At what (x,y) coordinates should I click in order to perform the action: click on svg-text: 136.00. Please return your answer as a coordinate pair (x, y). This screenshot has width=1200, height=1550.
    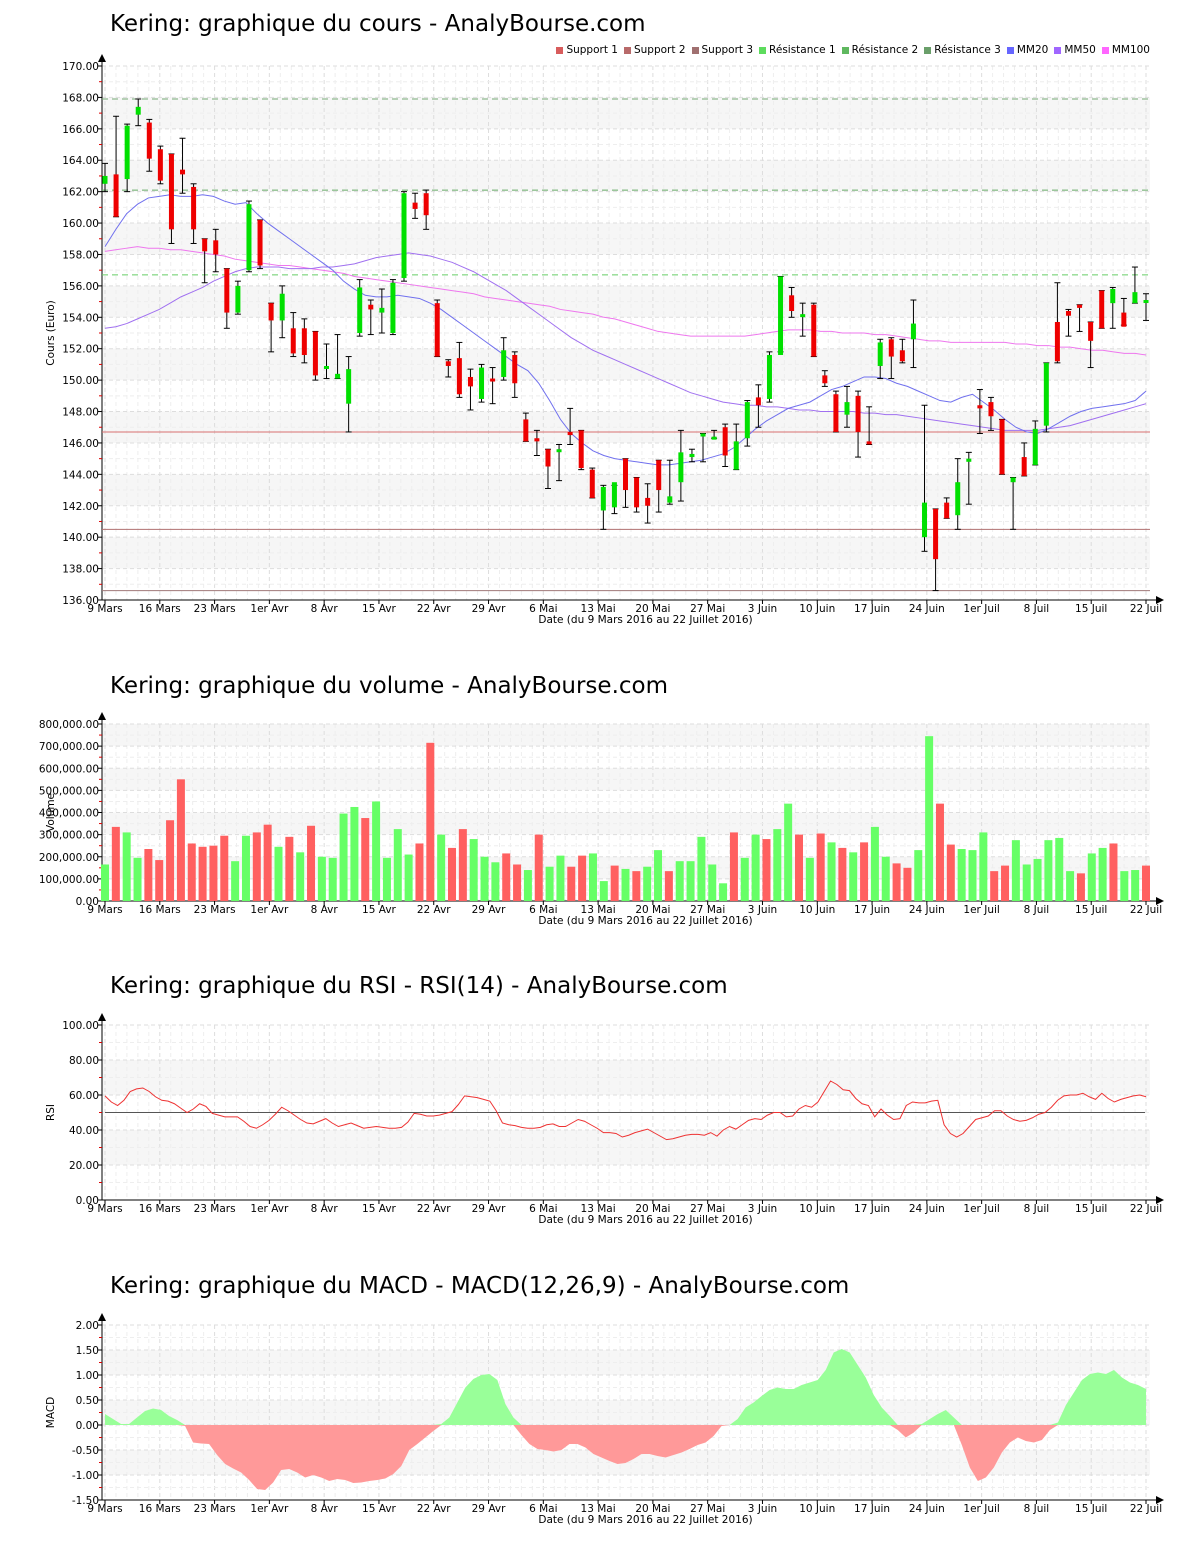
    Looking at the image, I should click on (80, 601).